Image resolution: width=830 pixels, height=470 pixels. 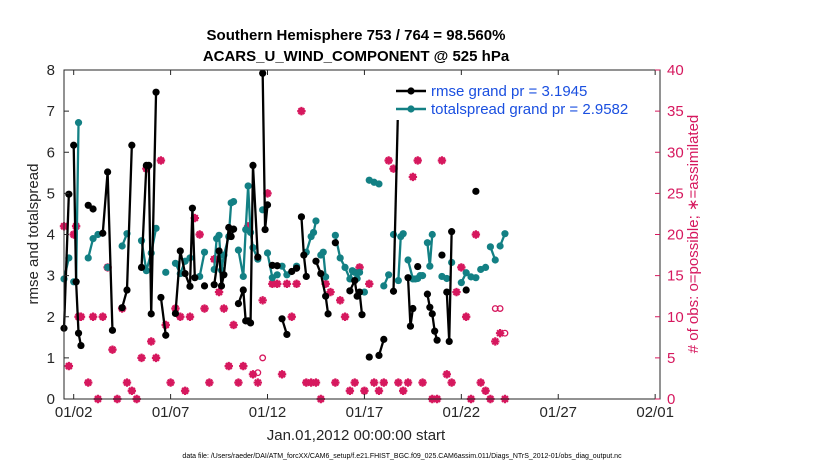 What do you see at coordinates (675, 317) in the screenshot?
I see `y-tick-label-right: 10` at bounding box center [675, 317].